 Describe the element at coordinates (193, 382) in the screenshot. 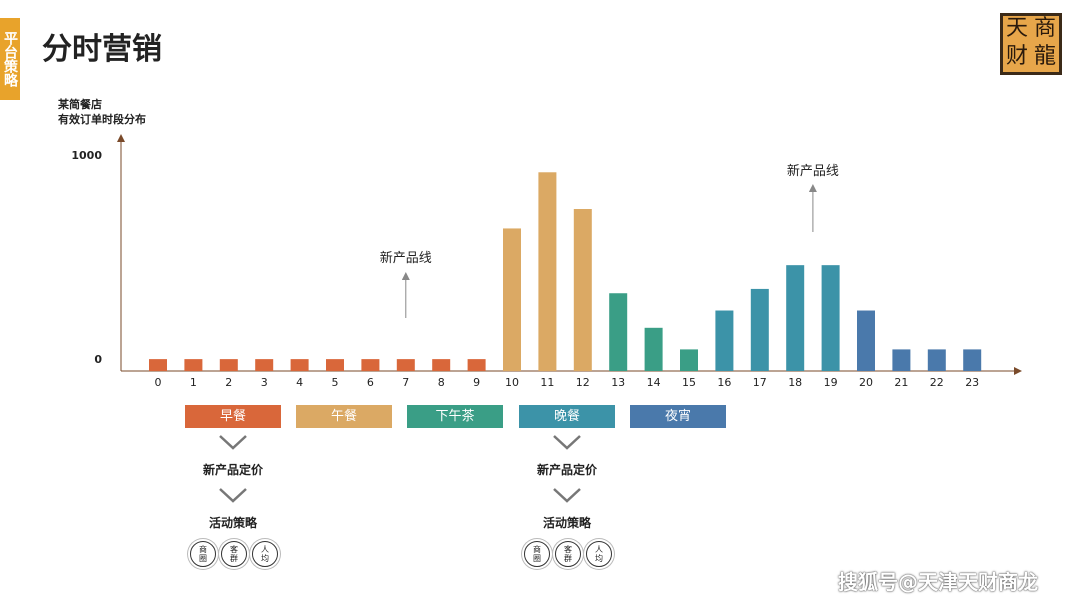

I see `x-tick-label: 1` at that location.